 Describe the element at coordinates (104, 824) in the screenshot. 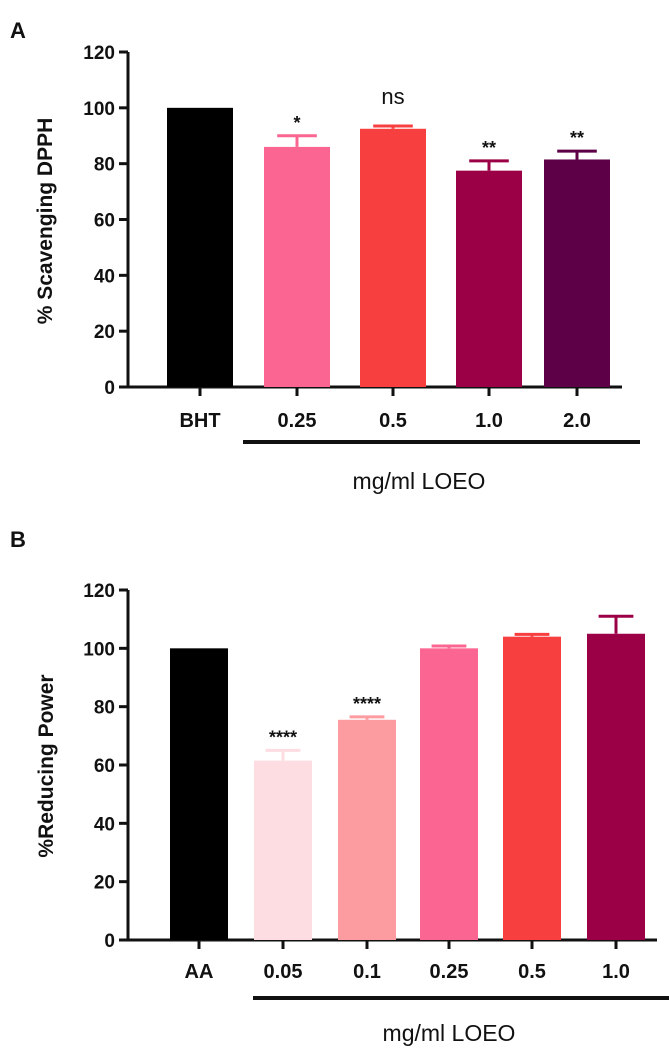

I see `panel-b-y-tick-label: 40` at that location.